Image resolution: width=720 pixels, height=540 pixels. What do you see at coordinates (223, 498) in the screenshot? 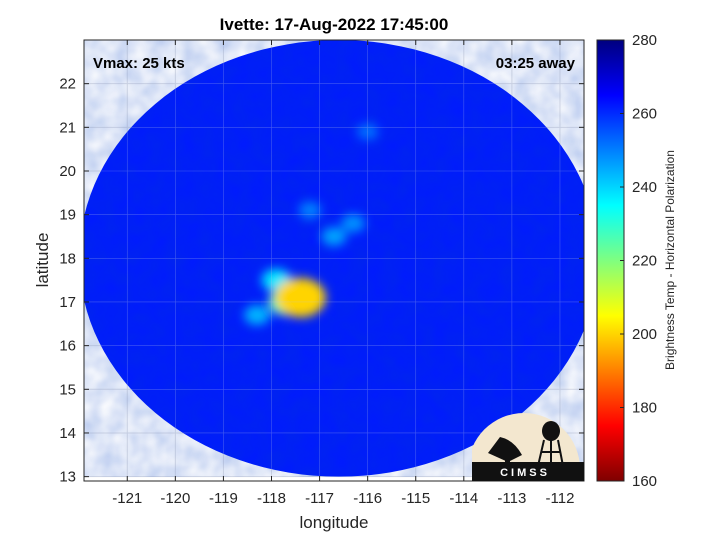
I see `x-tick-label: -119` at bounding box center [223, 498].